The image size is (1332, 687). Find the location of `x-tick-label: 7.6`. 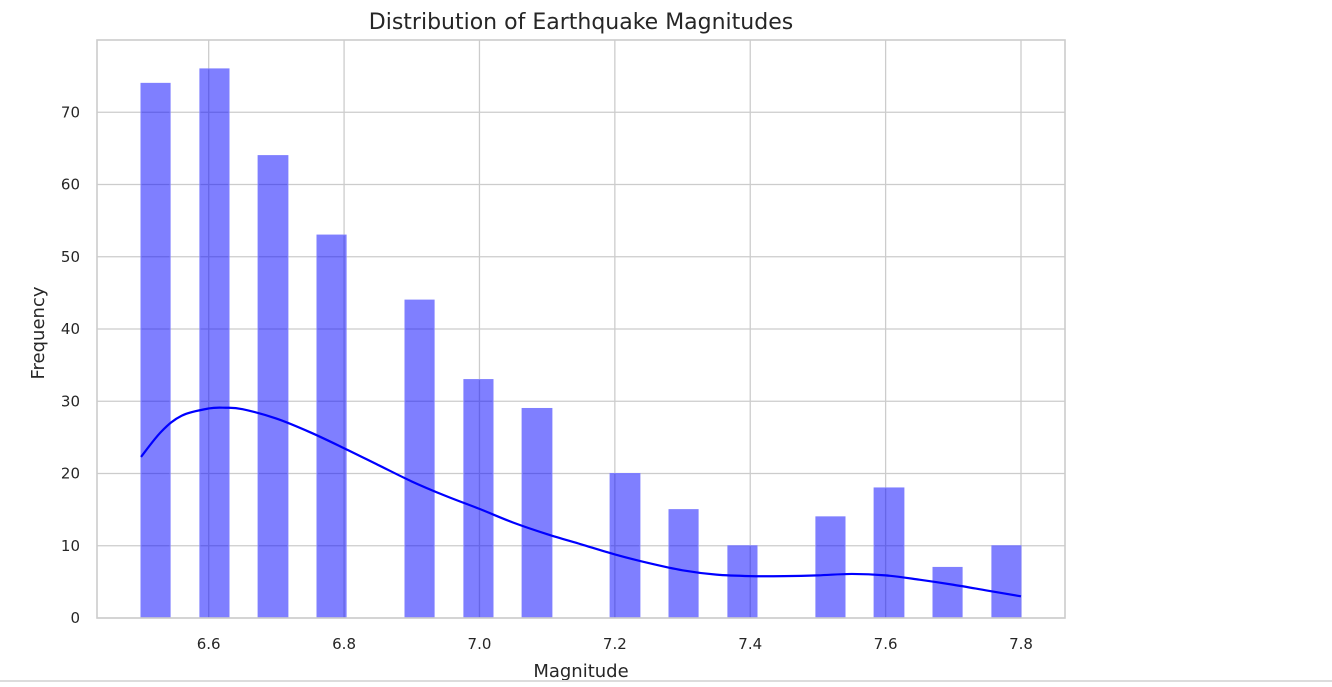

x-tick-label: 7.6 is located at coordinates (886, 644).